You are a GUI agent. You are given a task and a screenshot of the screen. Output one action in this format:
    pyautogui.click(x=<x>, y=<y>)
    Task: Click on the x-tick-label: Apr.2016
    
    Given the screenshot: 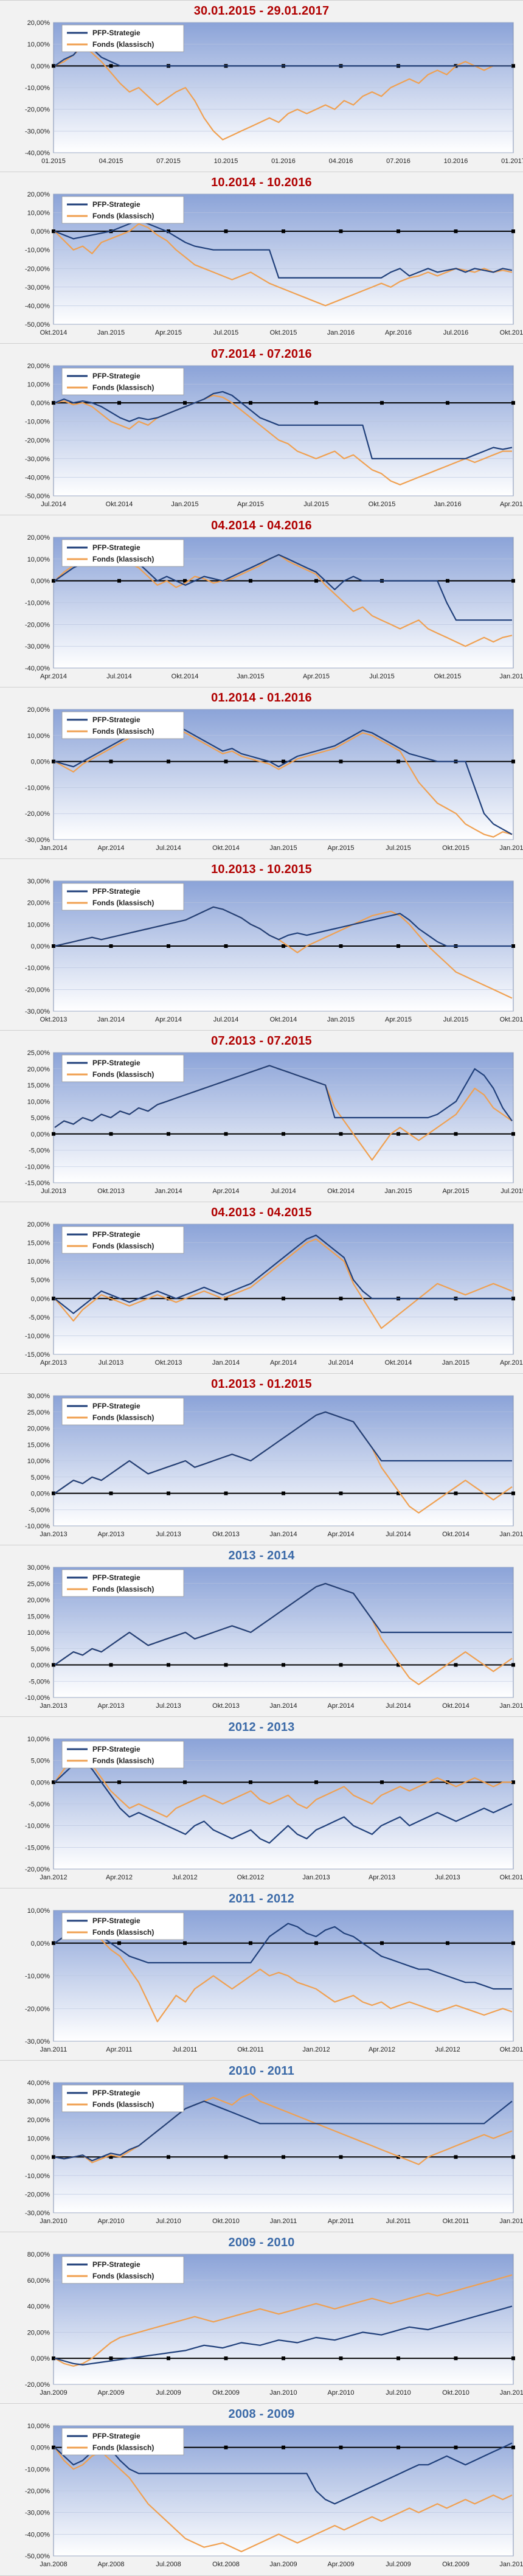 What is the action you would take?
    pyautogui.click(x=399, y=332)
    